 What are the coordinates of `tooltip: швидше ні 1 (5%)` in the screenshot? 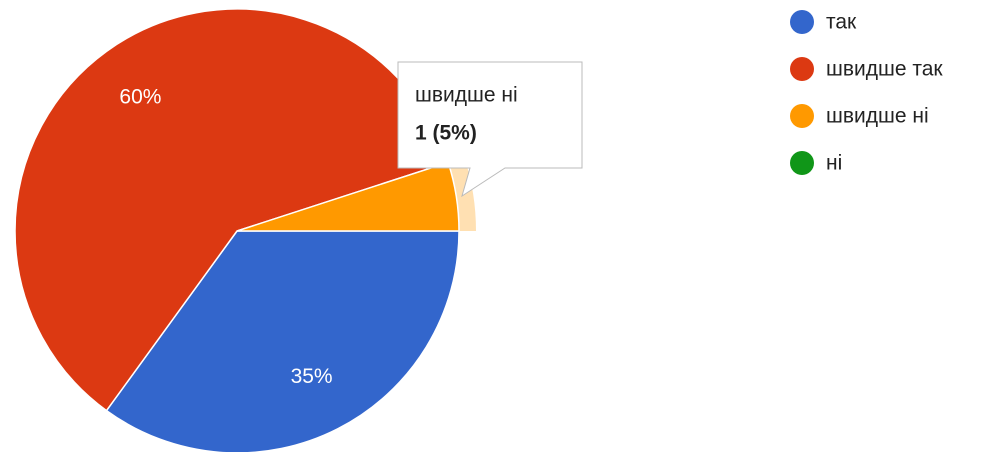 It's located at (490, 129).